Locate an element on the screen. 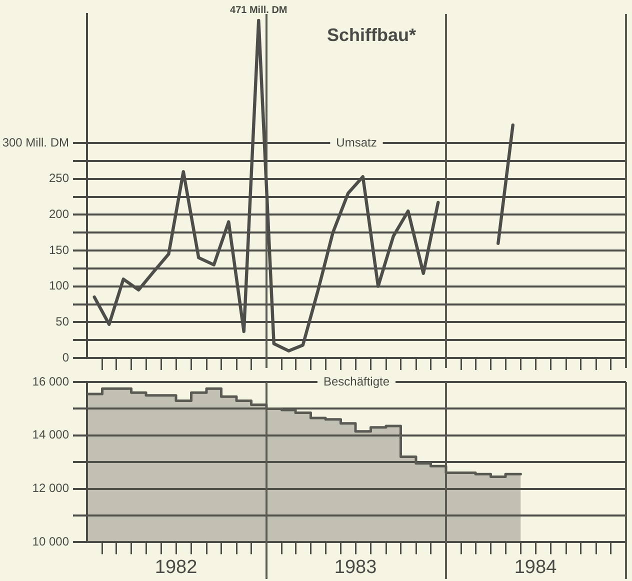 The width and height of the screenshot is (632, 581). y-tick-label: 50 is located at coordinates (63, 321).